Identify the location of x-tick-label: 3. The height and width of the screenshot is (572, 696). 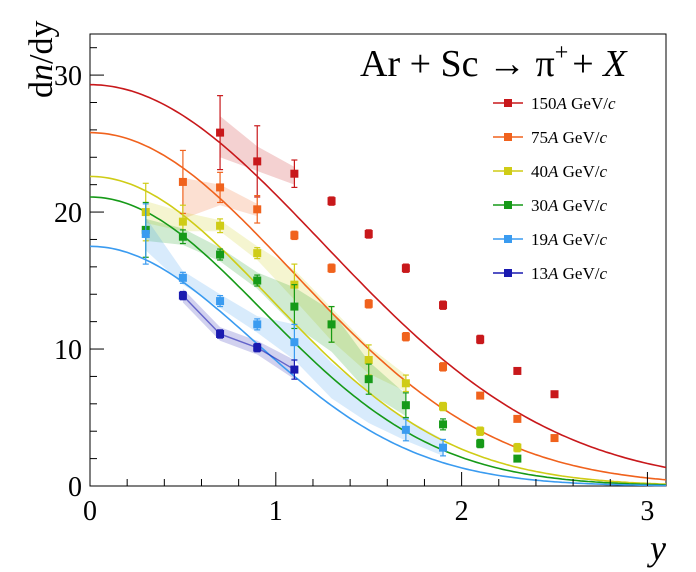
(647, 511).